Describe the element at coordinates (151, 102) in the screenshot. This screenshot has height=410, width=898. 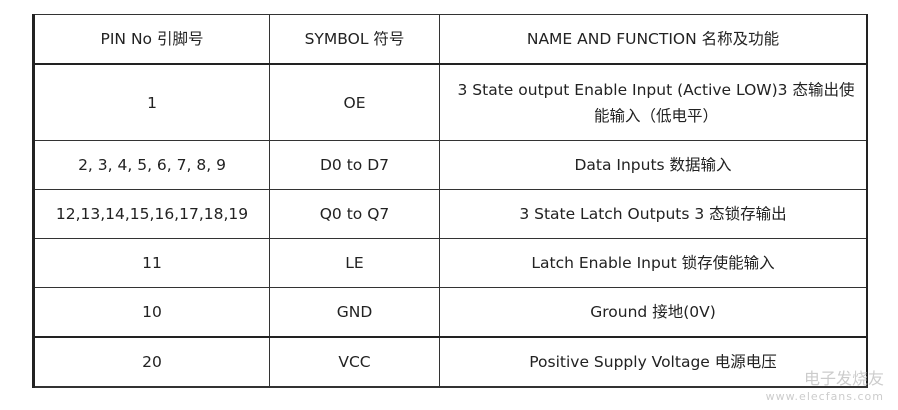
I see `pin-cell: 1` at that location.